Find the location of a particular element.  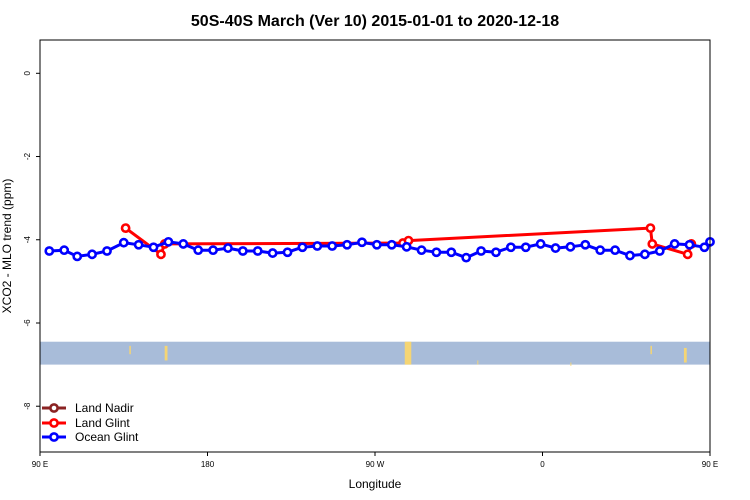

y-tick-label: 0 is located at coordinates (27, 73).